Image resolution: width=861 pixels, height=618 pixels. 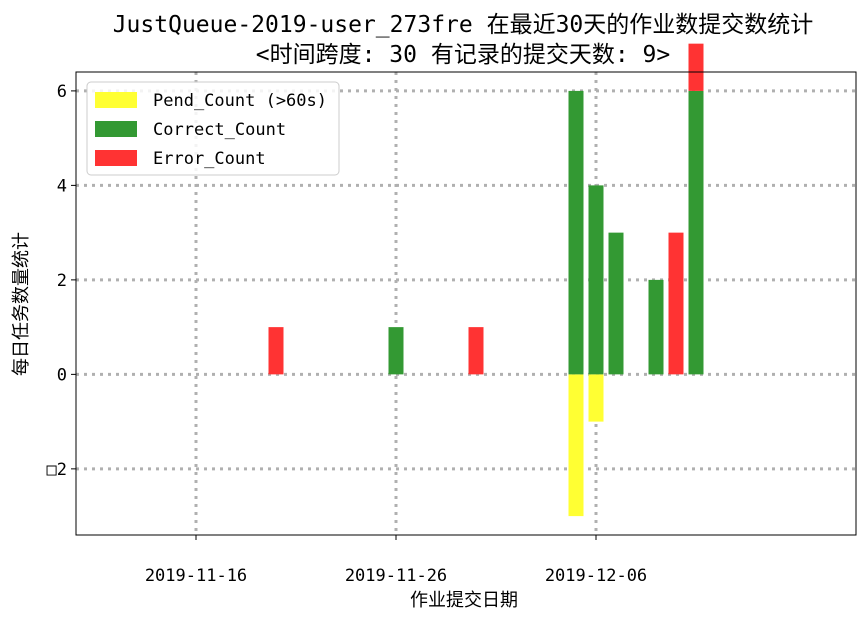 What do you see at coordinates (62, 186) in the screenshot?
I see `y-tick-label: 4` at bounding box center [62, 186].